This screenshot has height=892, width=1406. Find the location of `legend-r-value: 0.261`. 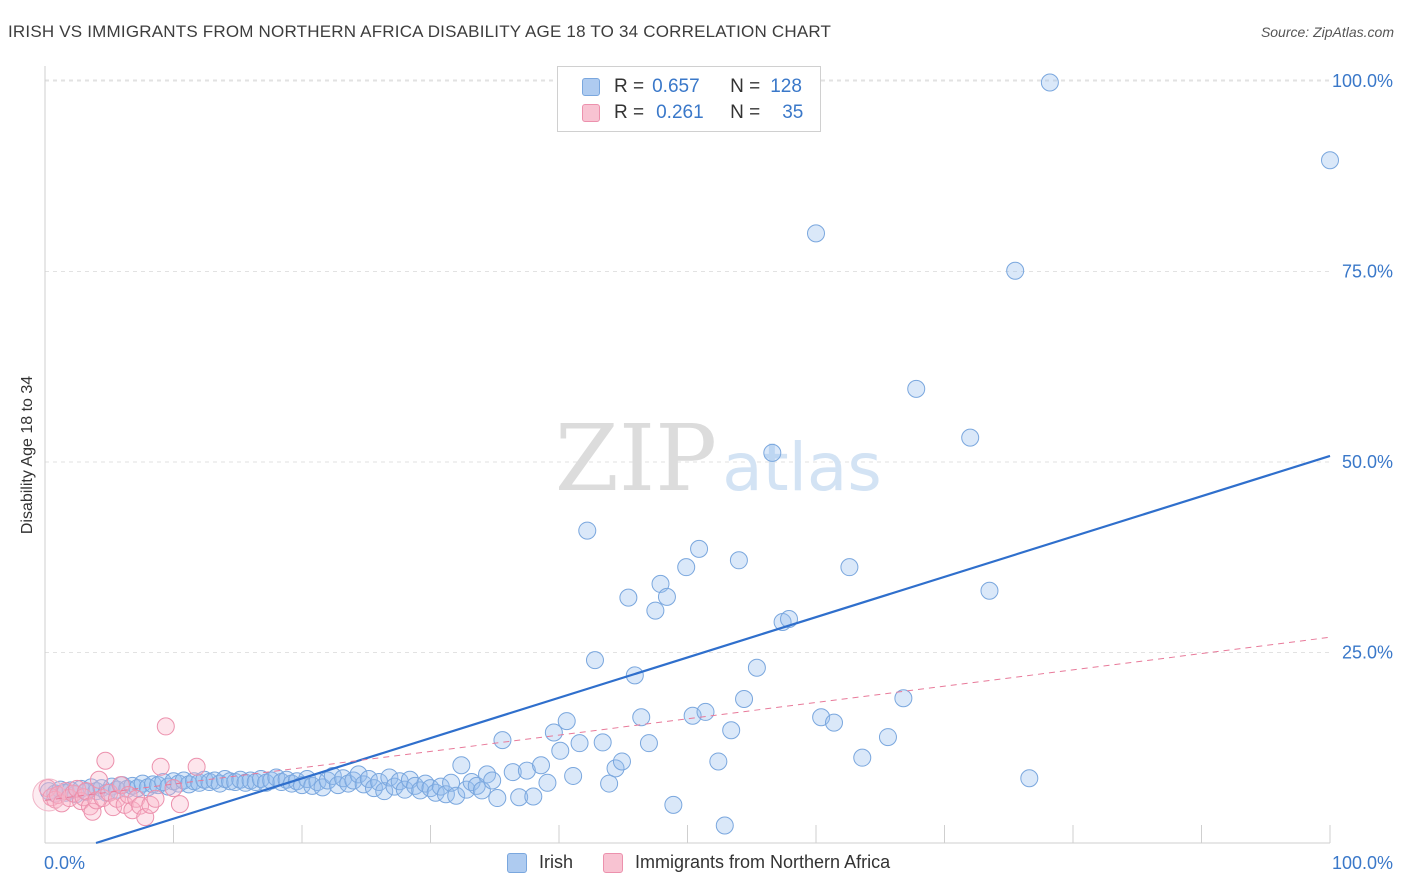

legend-r-value: 0.261 is located at coordinates (680, 112).